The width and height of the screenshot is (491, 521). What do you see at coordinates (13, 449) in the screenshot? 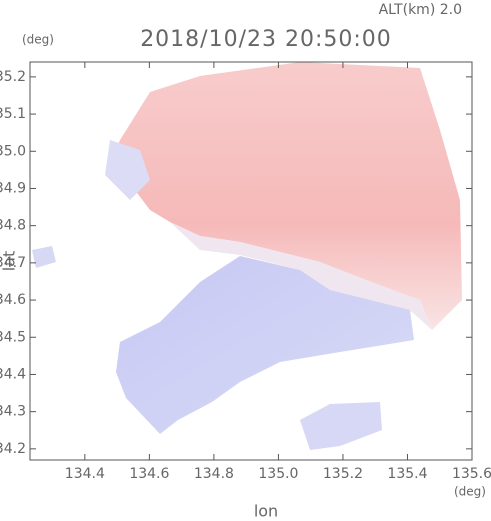
I see `y-tick-label: 34.2` at bounding box center [13, 449].